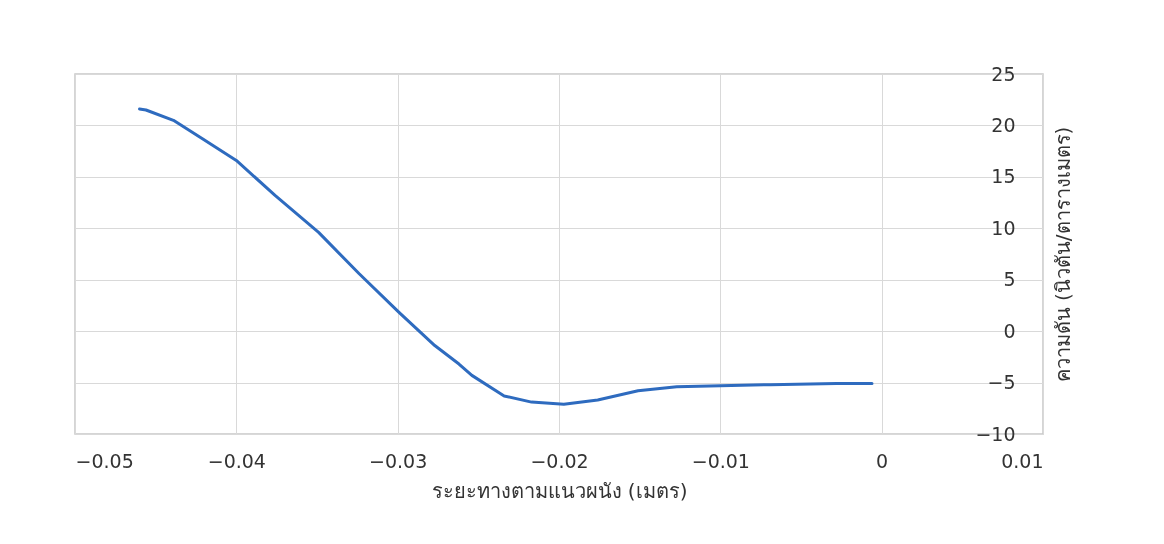 This screenshot has width=1164, height=544. What do you see at coordinates (1062, 254) in the screenshot?
I see `y-axis-title: ความดัน (นิวตัน/ตารางเมตร)` at bounding box center [1062, 254].